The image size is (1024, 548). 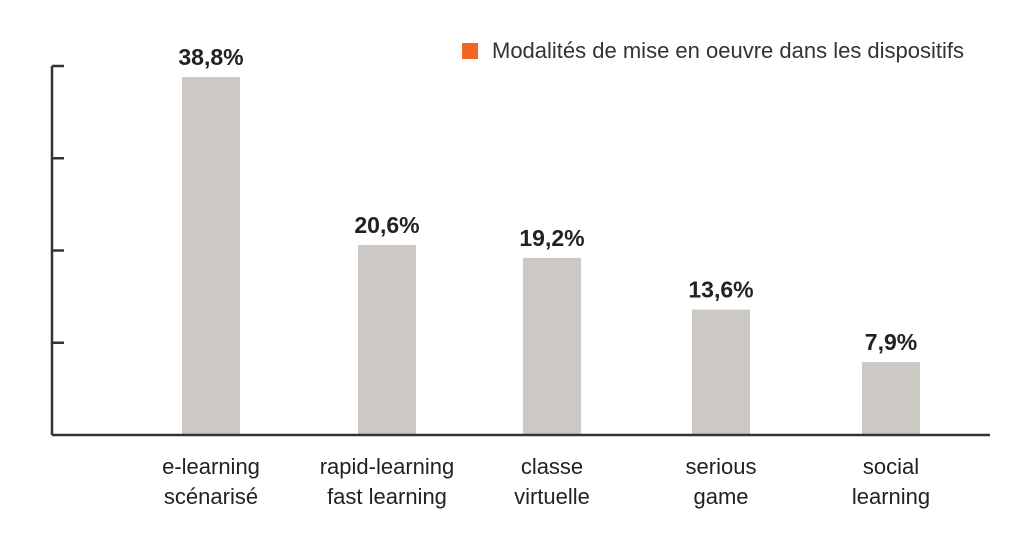 I want to click on value-label: 20,6%, so click(x=386, y=225).